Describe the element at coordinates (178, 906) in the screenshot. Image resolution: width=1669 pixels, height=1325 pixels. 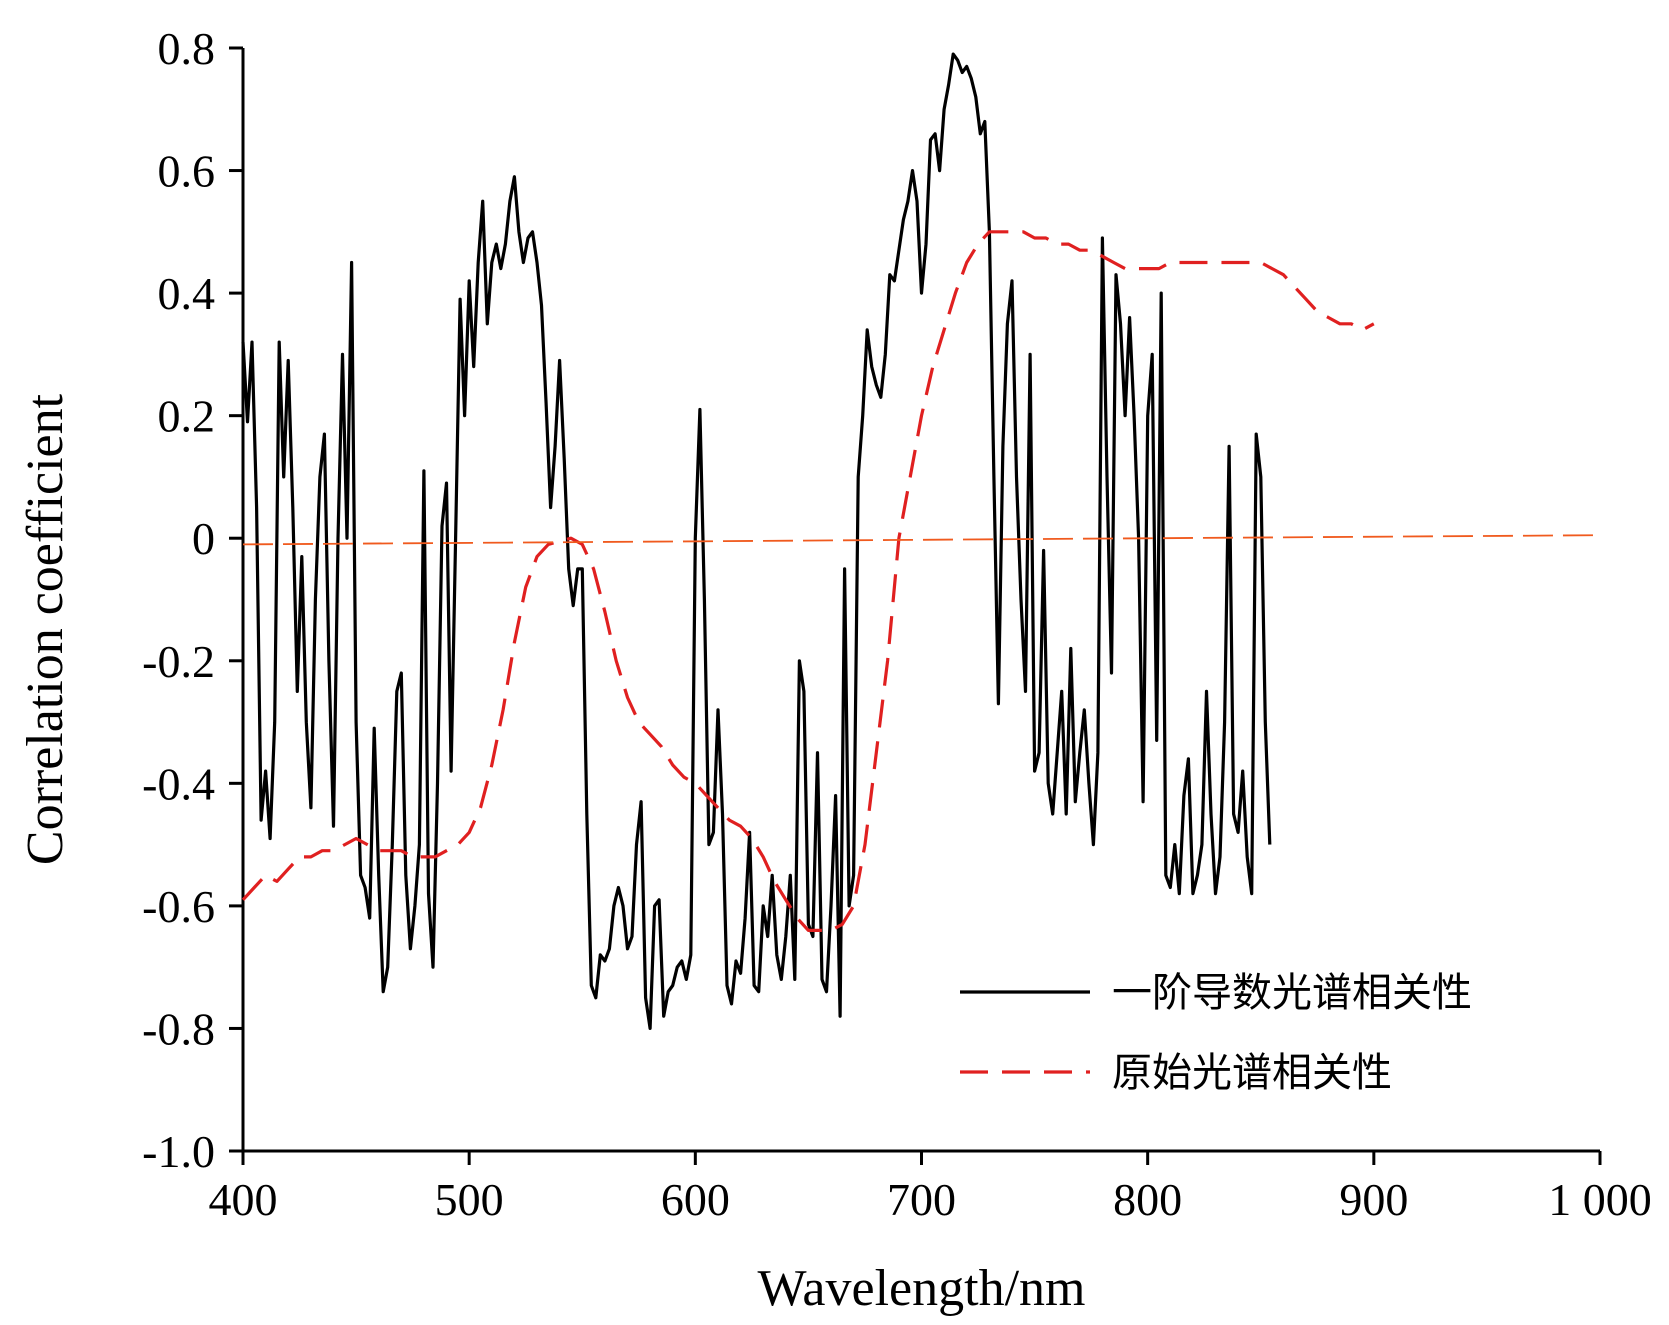
I see `y-tick-label: -0.6` at that location.